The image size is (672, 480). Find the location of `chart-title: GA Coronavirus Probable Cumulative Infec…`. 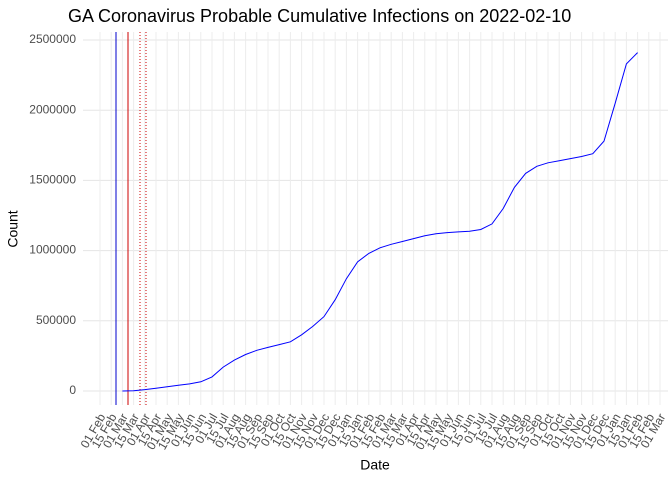

chart-title: GA Coronavirus Probable Cumulative Infec… is located at coordinates (319, 16).